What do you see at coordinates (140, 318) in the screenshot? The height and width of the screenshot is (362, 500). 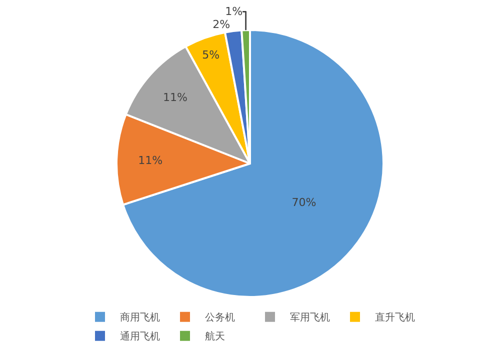 I see `legend-label: 商用飞机` at bounding box center [140, 318].